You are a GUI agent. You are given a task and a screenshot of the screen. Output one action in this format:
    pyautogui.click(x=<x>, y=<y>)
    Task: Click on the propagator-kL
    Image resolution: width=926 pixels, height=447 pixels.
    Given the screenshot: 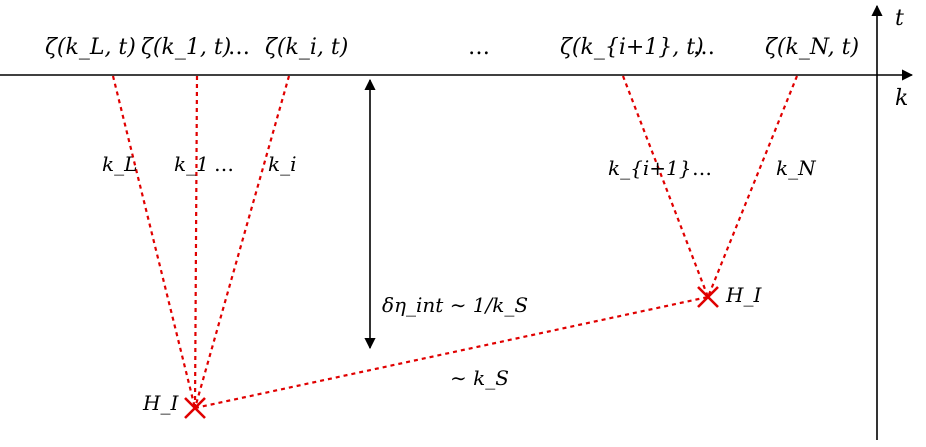 What is the action you would take?
    pyautogui.click(x=154, y=242)
    